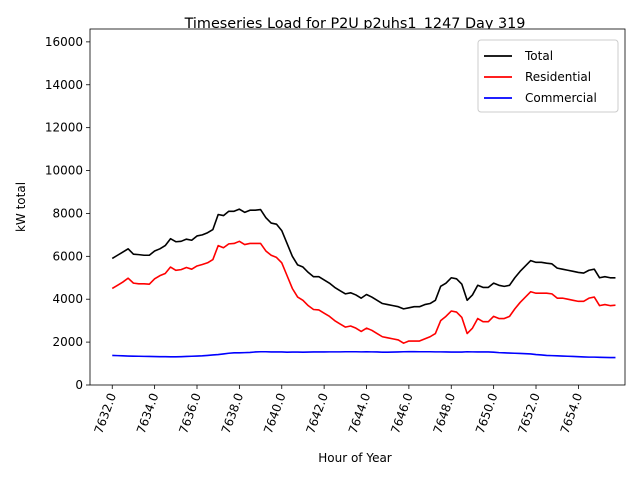 This screenshot has height=480, width=640. I want to click on legend-label-total: Total, so click(538, 56).